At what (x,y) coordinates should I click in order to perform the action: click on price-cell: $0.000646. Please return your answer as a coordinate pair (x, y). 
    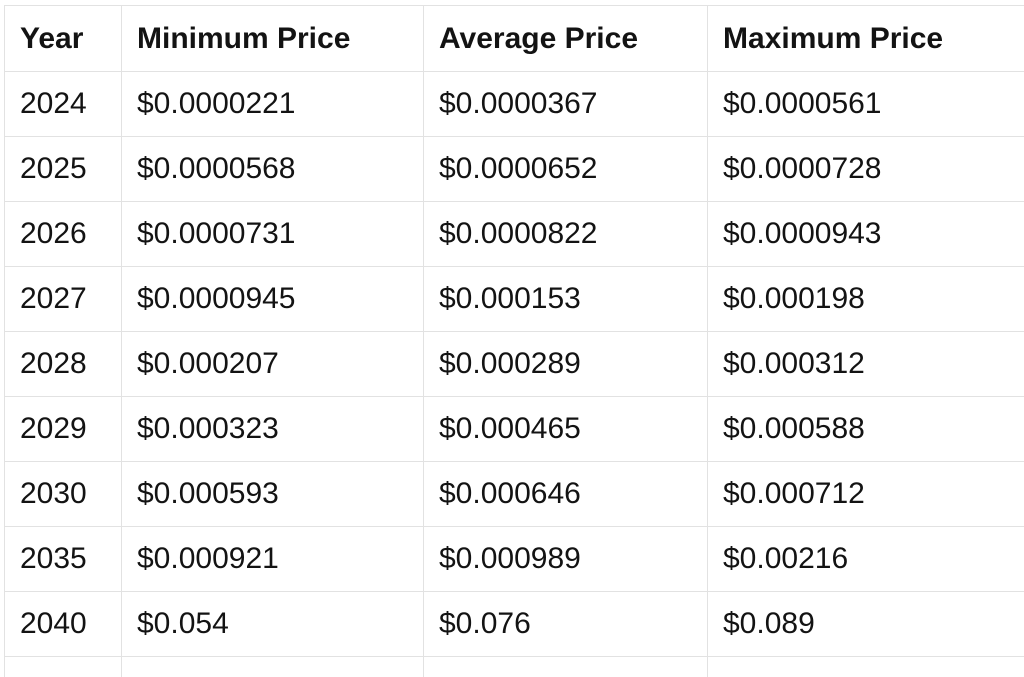
    Looking at the image, I should click on (565, 494).